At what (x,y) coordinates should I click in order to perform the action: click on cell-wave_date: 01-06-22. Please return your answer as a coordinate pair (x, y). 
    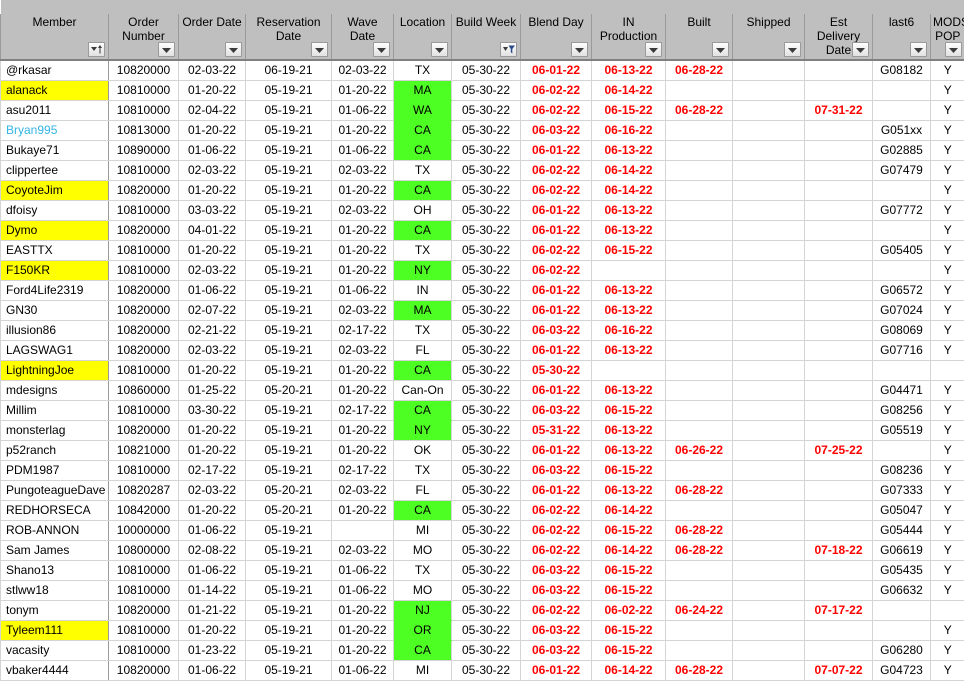
    Looking at the image, I should click on (363, 151).